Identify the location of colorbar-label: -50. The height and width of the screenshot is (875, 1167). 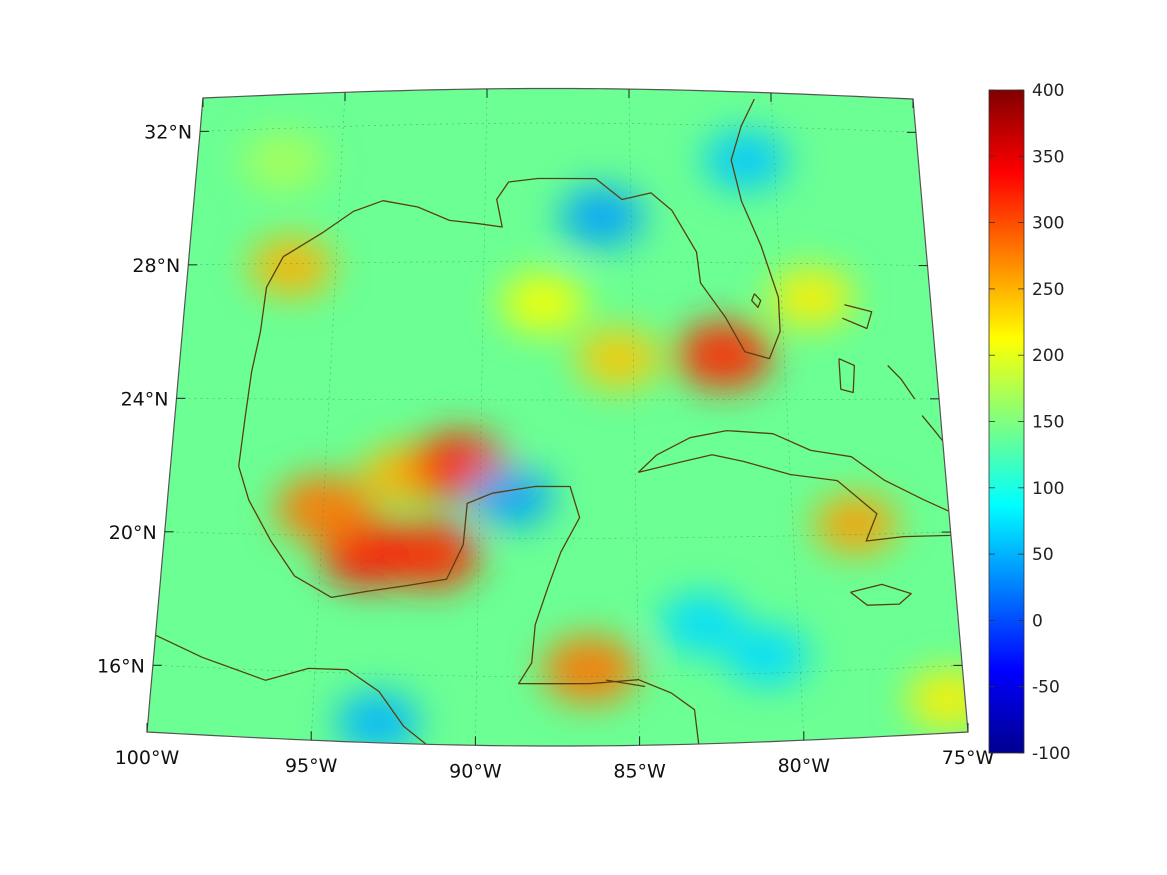
(1046, 688).